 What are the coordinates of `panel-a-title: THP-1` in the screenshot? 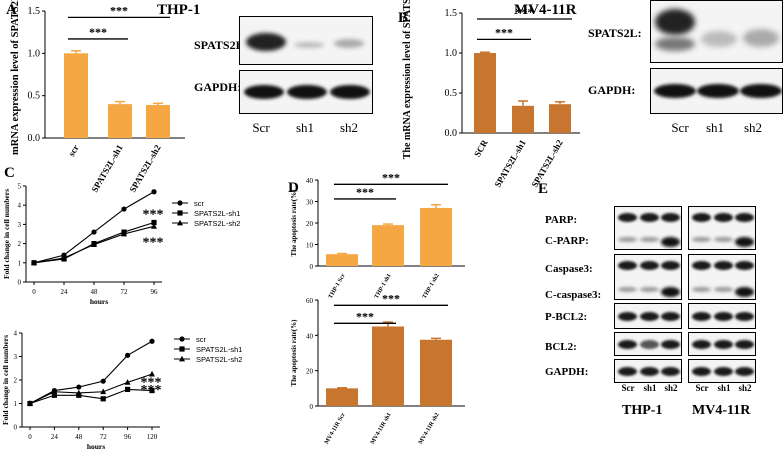 It's located at (179, 10).